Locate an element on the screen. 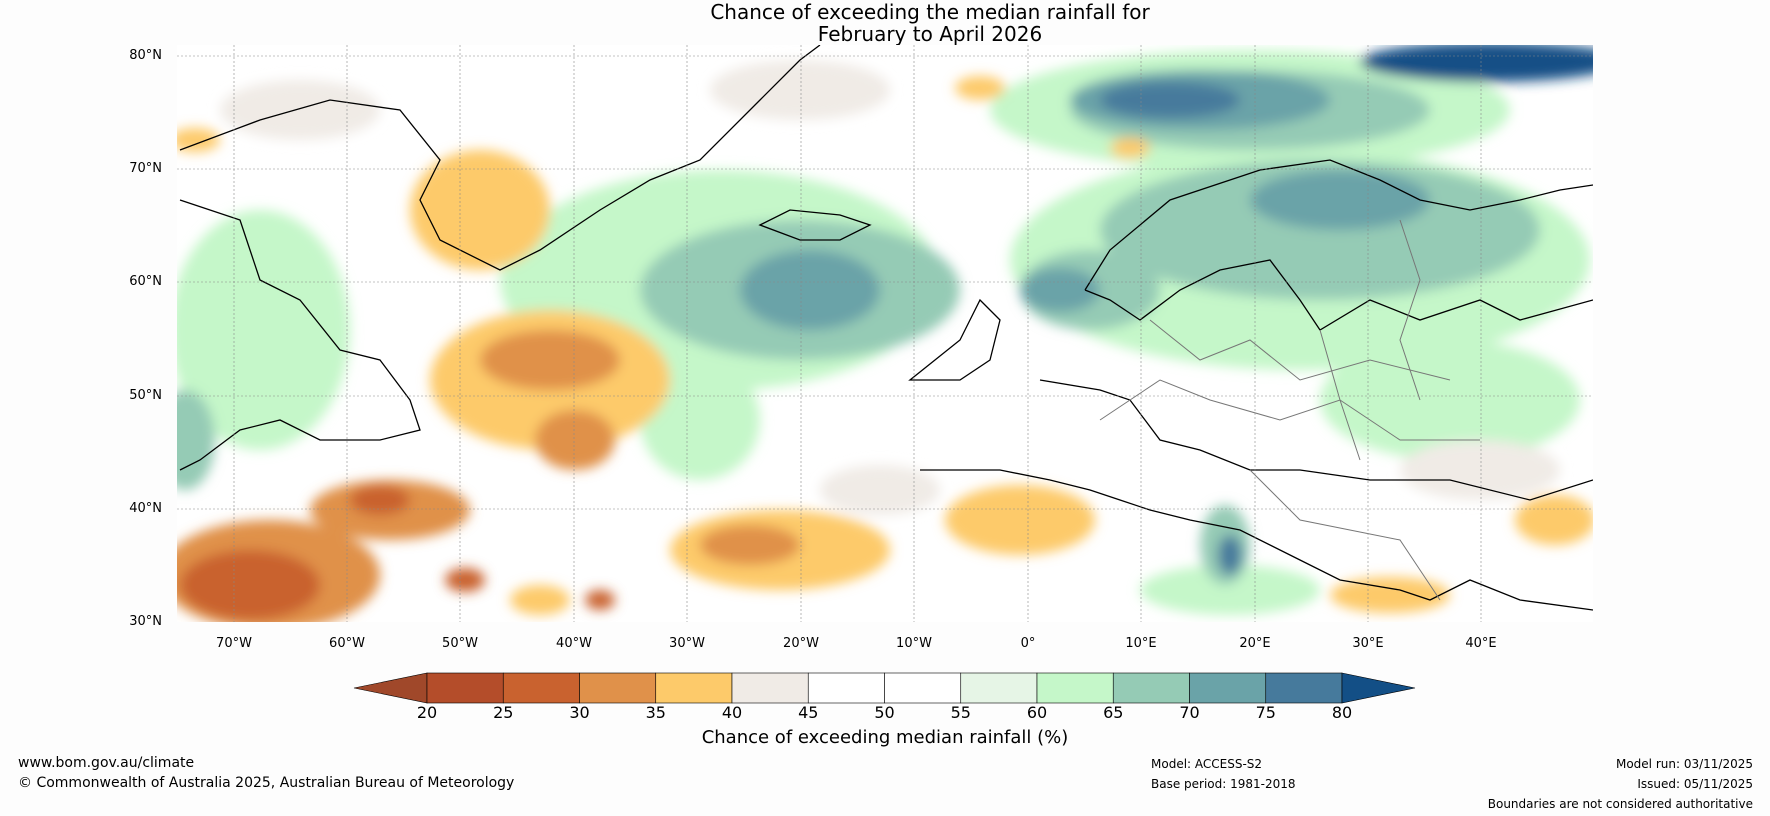  lon-label: 30°E is located at coordinates (1368, 643).